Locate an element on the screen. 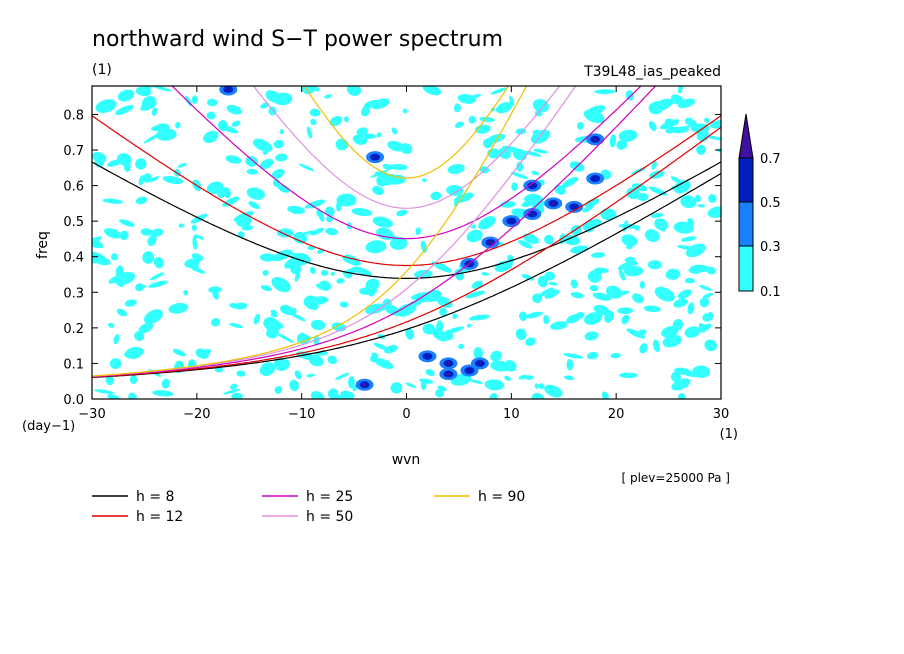 The width and height of the screenshot is (904, 654). x-axis-label: wvn is located at coordinates (406, 460).